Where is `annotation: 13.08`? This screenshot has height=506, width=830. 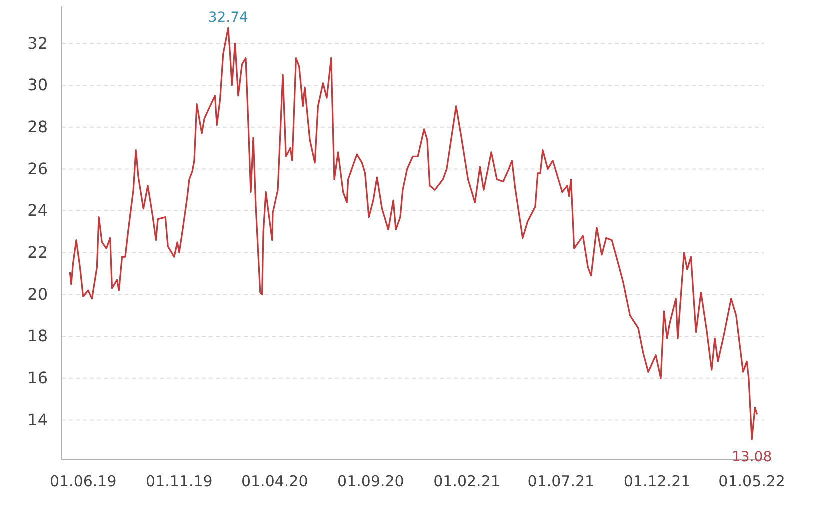 annotation: 13.08 is located at coordinates (752, 457).